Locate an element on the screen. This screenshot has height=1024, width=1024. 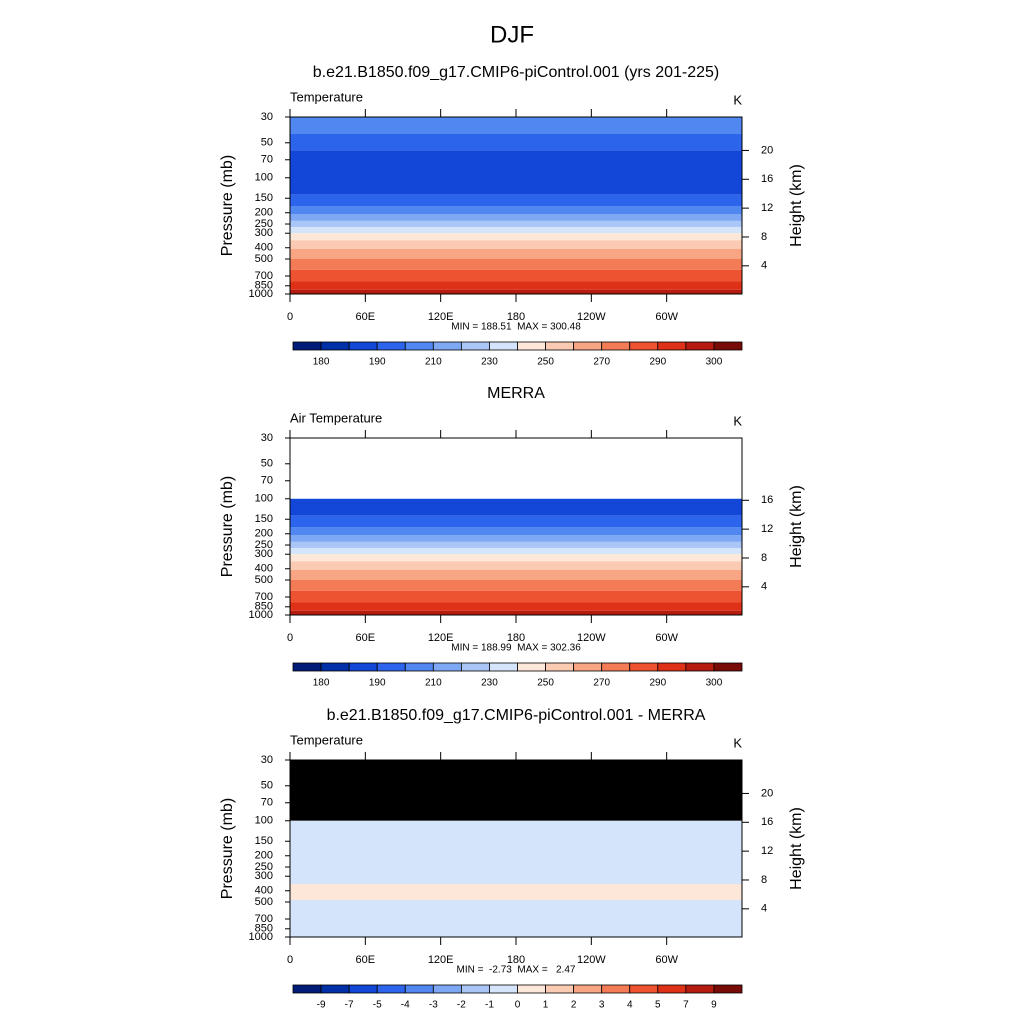
y-tick-label: 100 is located at coordinates (264, 499).